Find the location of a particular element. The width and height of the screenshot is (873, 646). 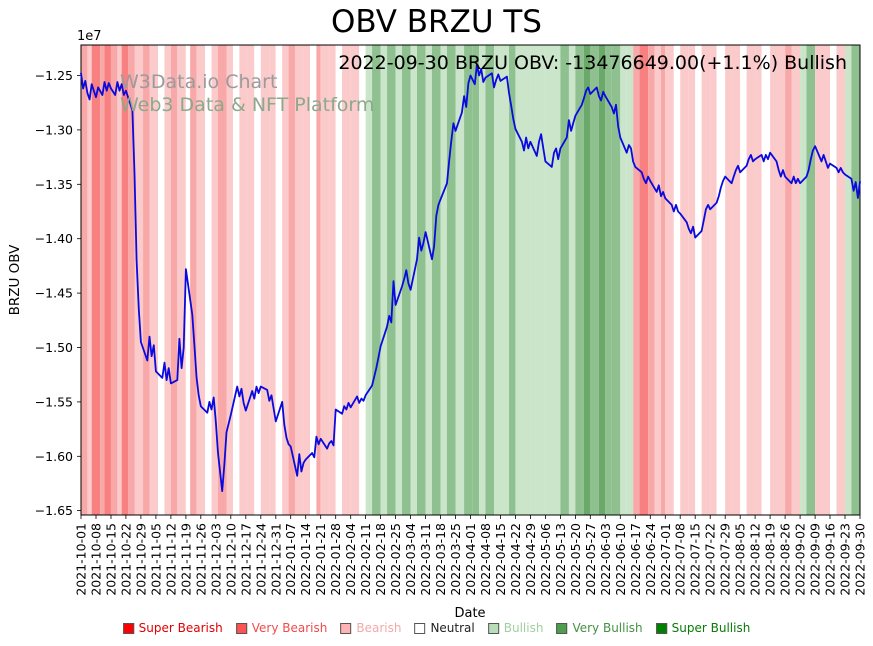

x-tick-label: 2022-05-06 is located at coordinates (545, 559).